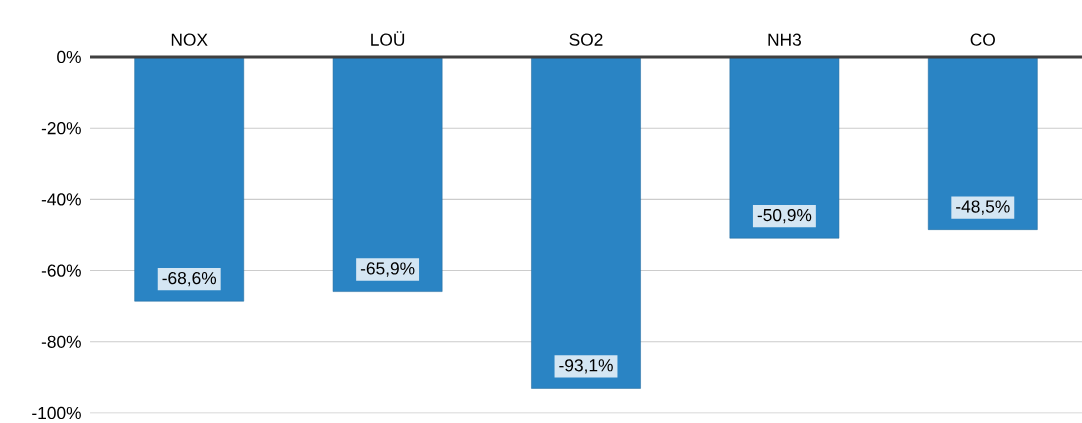 This screenshot has height=423, width=1082. I want to click on data-label: -93,1%, so click(586, 366).